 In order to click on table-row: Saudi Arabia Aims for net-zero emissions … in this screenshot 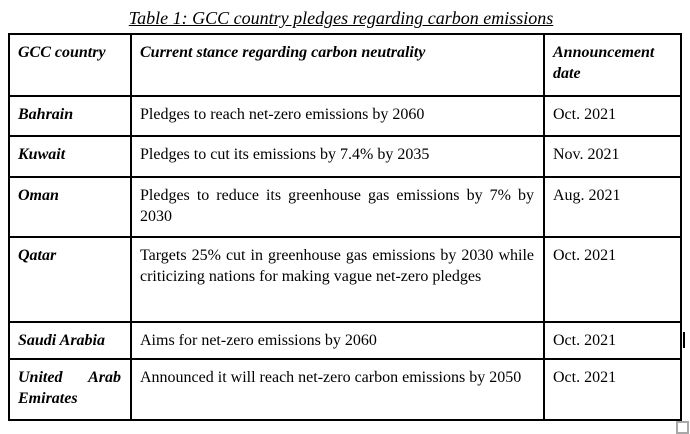, I will do `click(345, 340)`.